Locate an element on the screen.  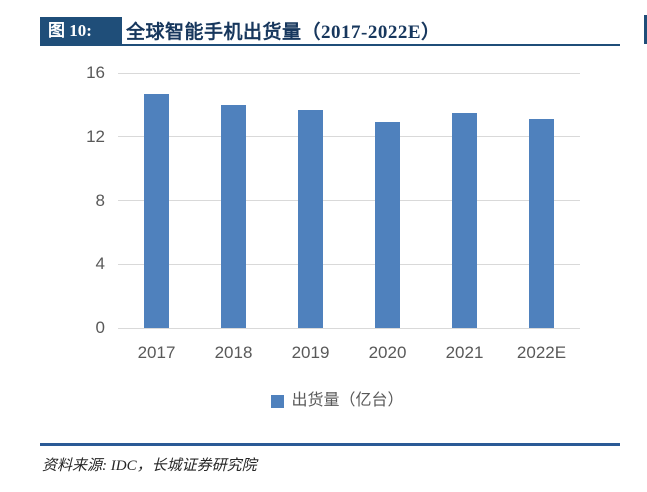
figure-header: 图 10: 全球智能手机出货量（2017-2022E） is located at coordinates (240, 30).